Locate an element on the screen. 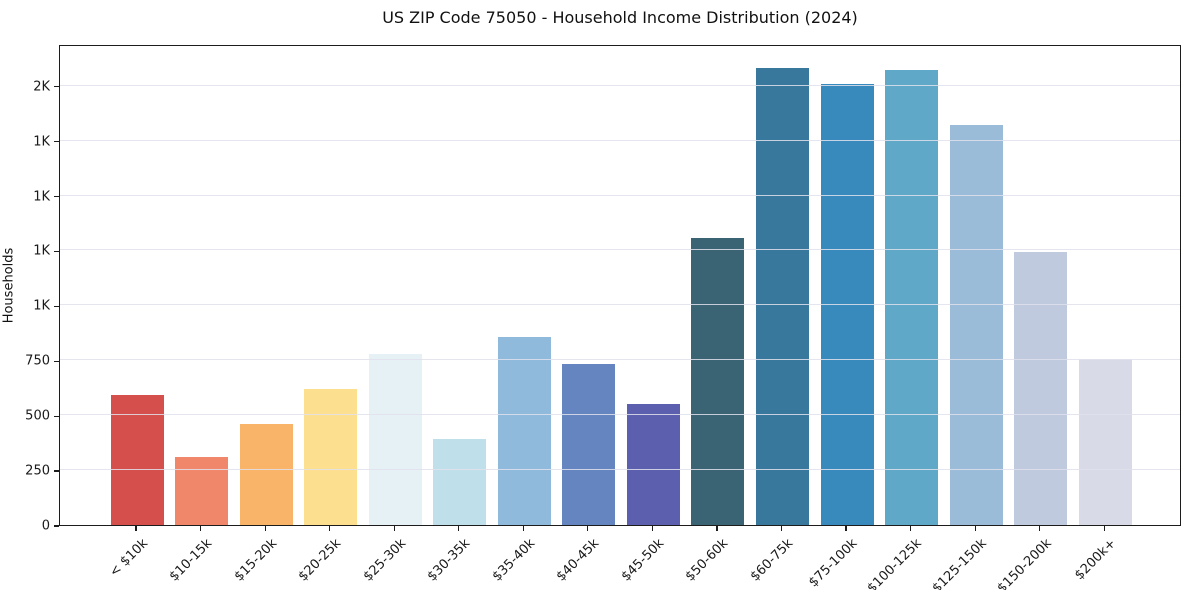 Image resolution: width=1189 pixels, height=590 pixels. bar-$45-50k is located at coordinates (653, 464).